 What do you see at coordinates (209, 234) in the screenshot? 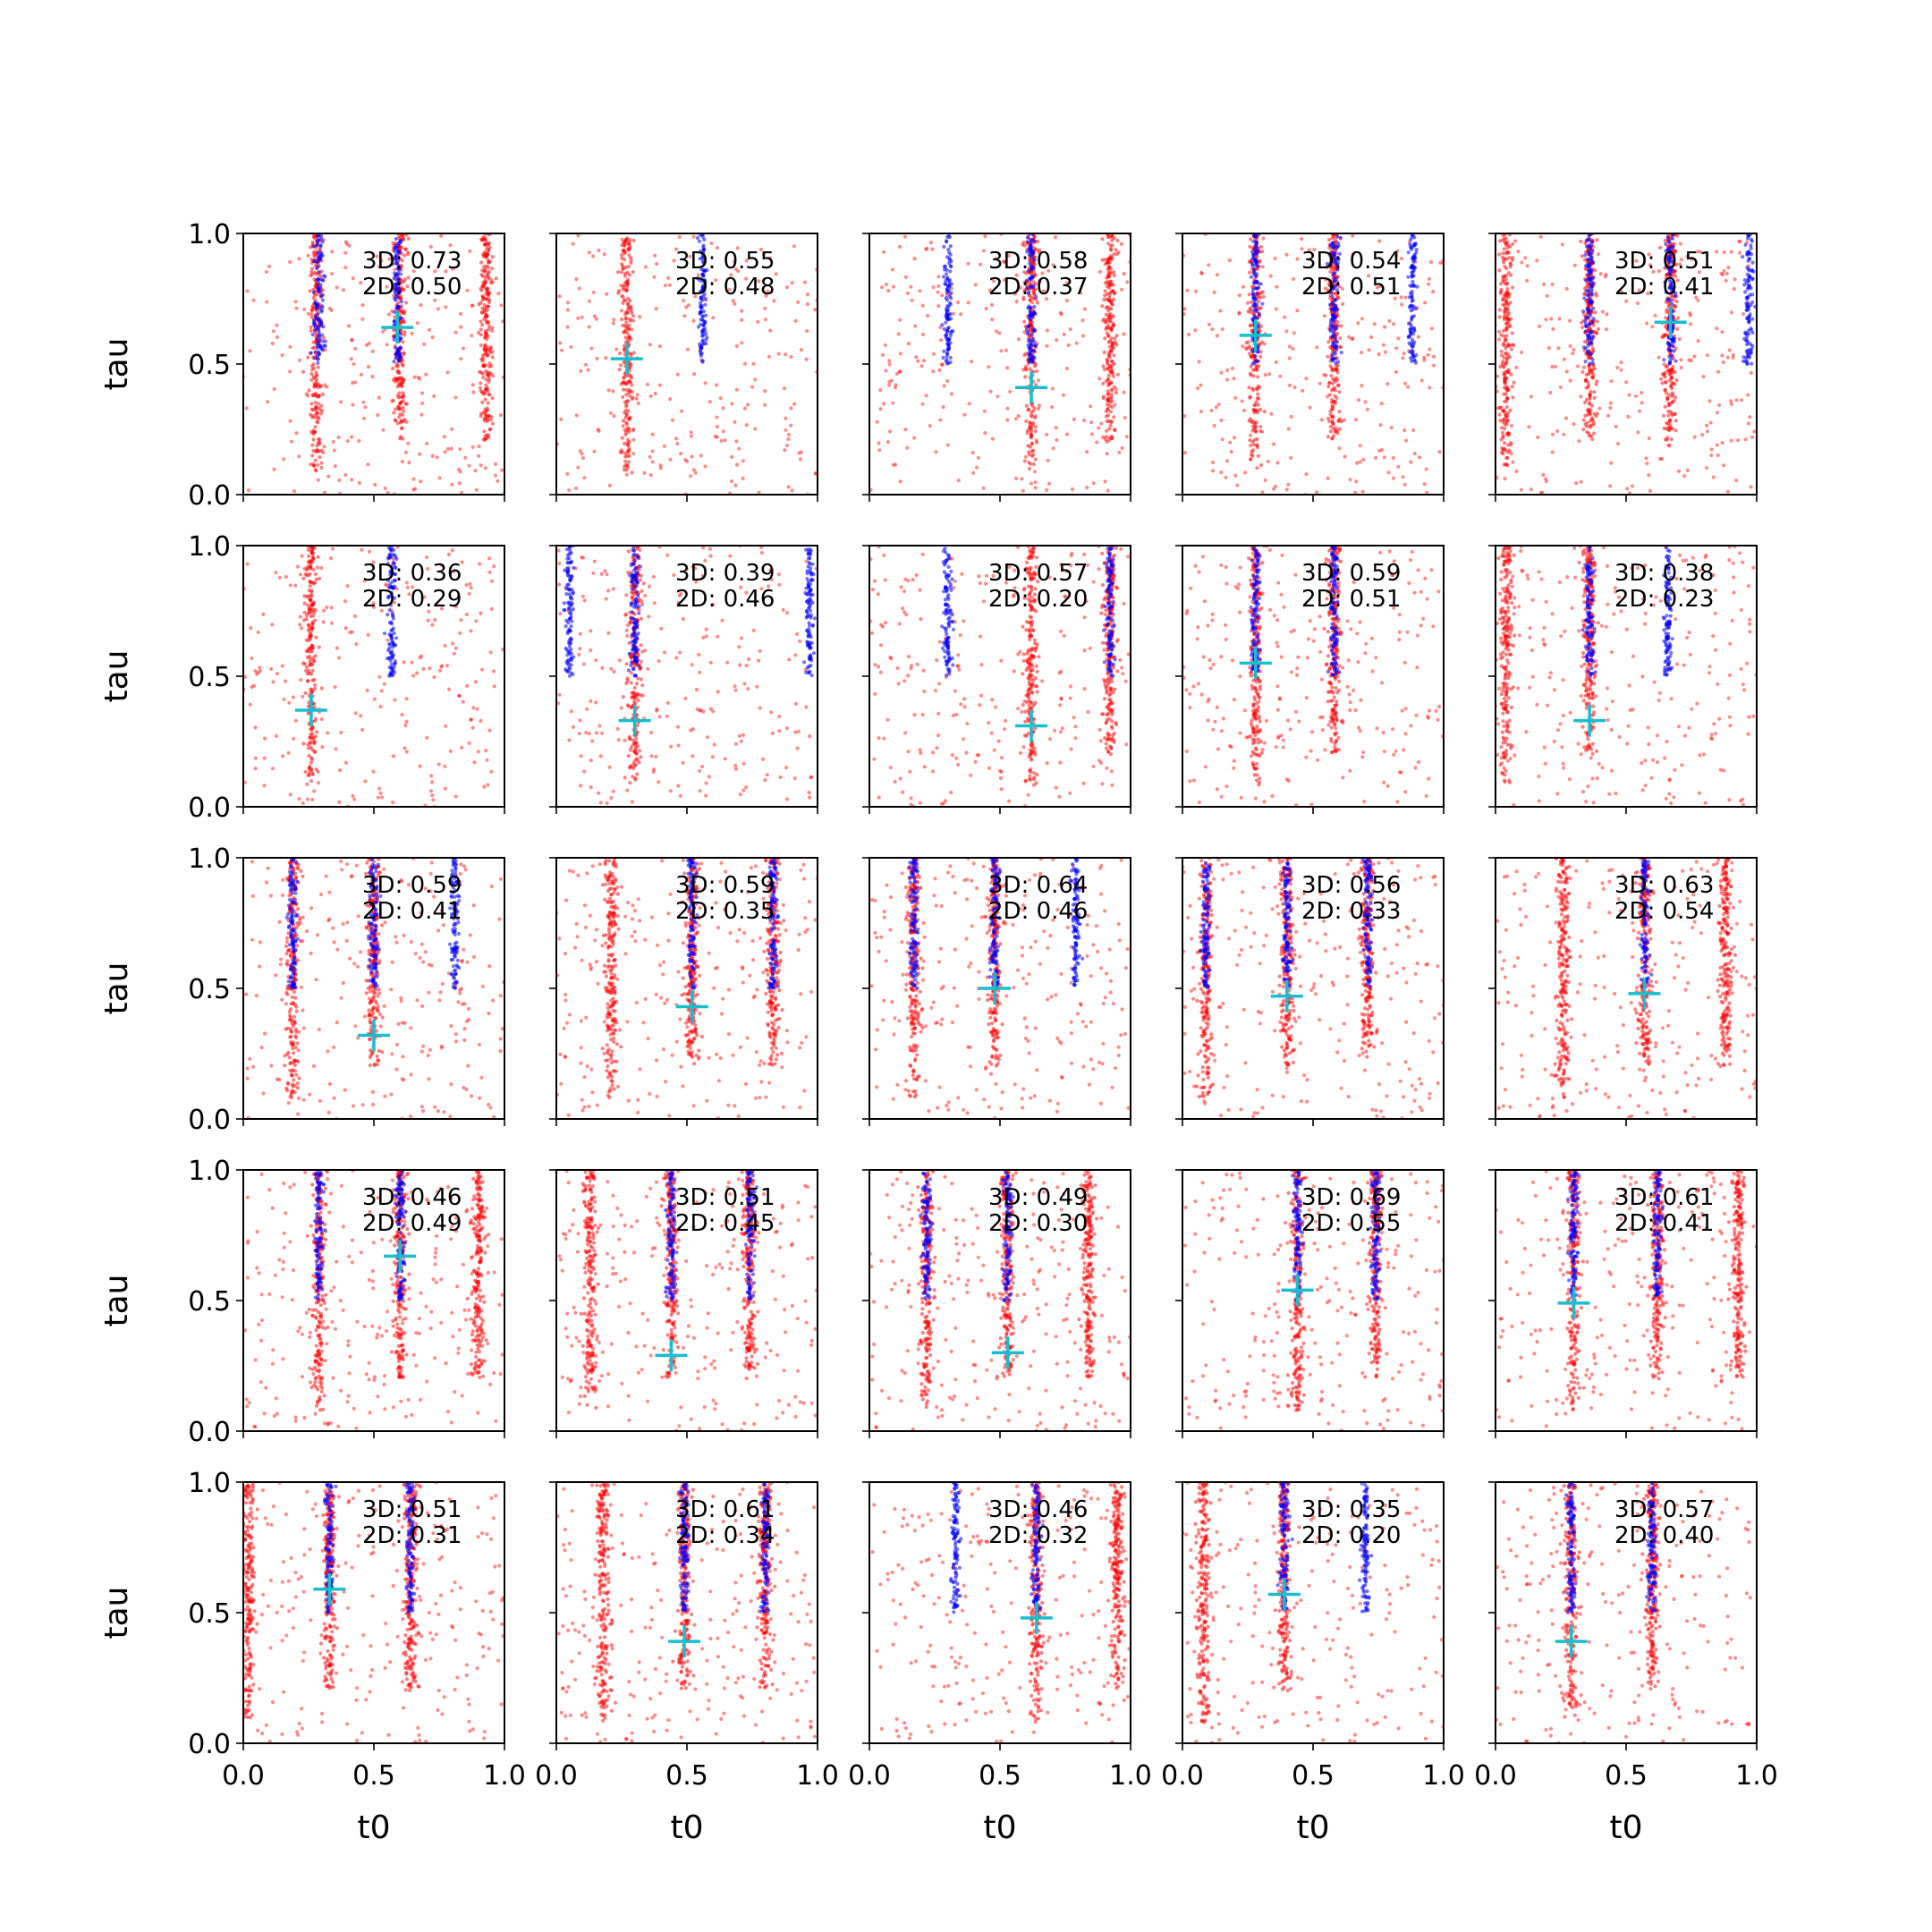
I see `y-tick-label: 1.0` at bounding box center [209, 234].